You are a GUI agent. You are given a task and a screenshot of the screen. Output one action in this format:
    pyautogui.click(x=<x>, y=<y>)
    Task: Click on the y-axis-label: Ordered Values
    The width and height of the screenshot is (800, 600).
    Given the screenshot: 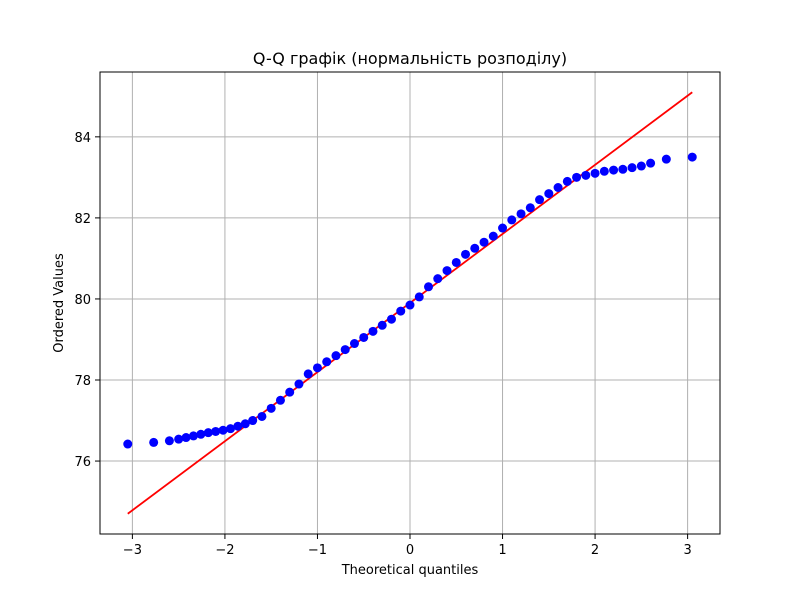 What is the action you would take?
    pyautogui.click(x=59, y=303)
    